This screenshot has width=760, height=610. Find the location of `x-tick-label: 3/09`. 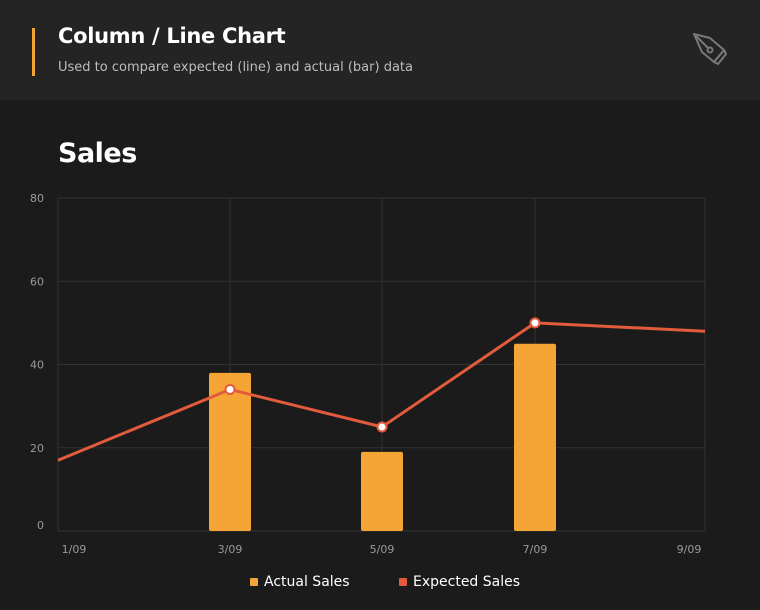

x-tick-label: 3/09 is located at coordinates (230, 549).